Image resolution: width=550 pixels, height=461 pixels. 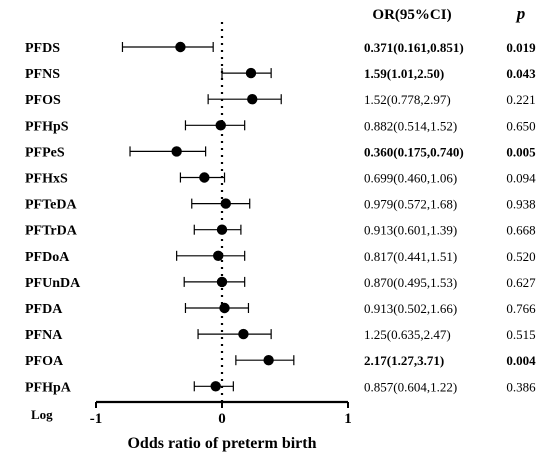 What do you see at coordinates (414, 151) in the screenshot?
I see `or-ci-value: 0.360(0.175,0.740)` at bounding box center [414, 151].